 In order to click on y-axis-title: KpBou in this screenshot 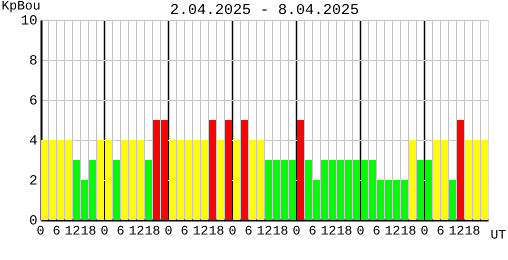, I will do `click(21, 7)`.